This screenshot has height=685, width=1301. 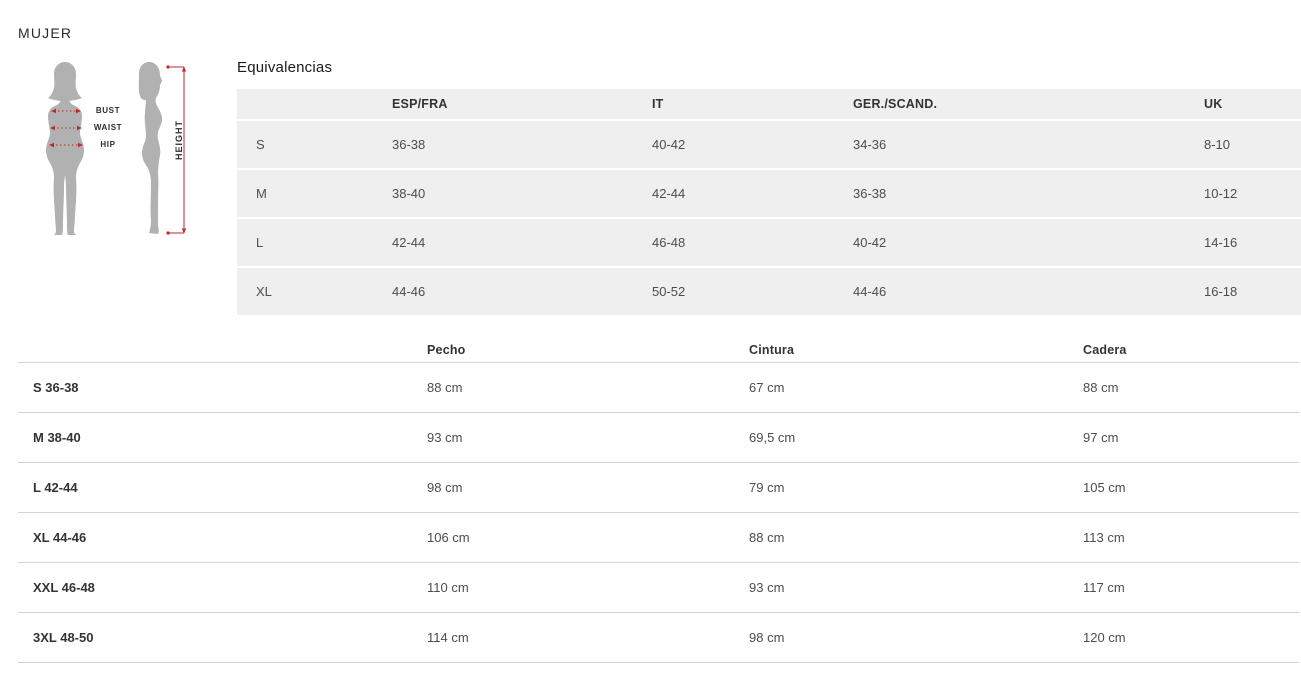 I want to click on size-label: M 38-40, so click(x=57, y=437).